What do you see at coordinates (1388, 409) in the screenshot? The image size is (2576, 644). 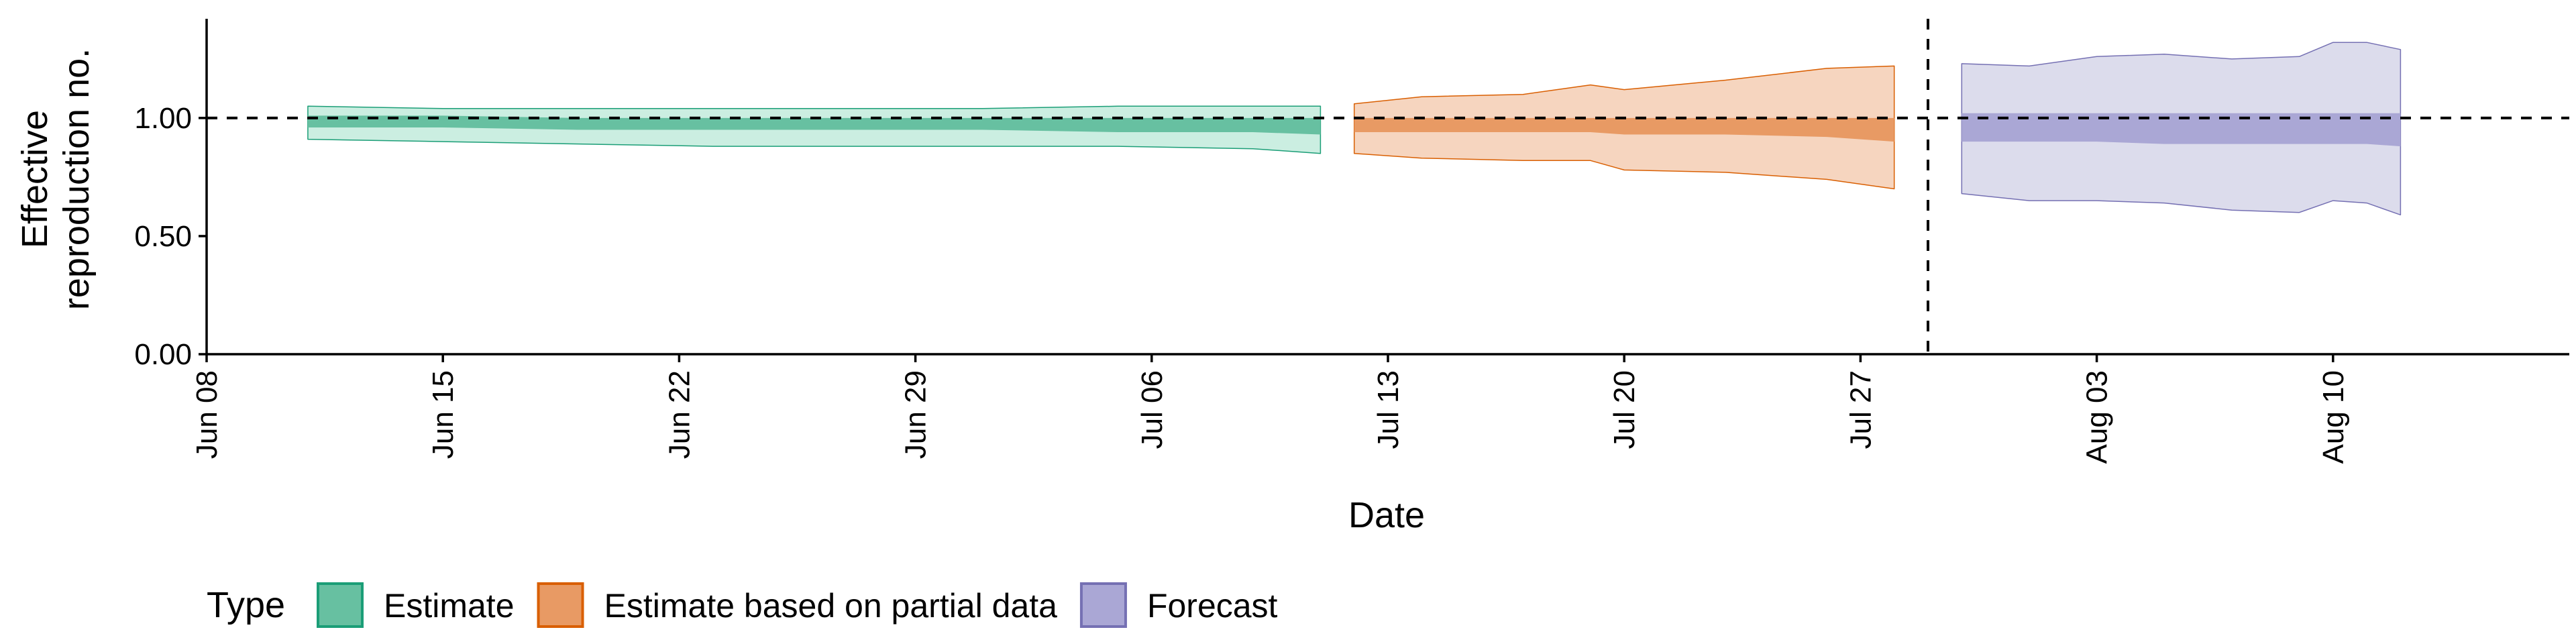 I see `x-tick-label: Jul 13` at bounding box center [1388, 409].